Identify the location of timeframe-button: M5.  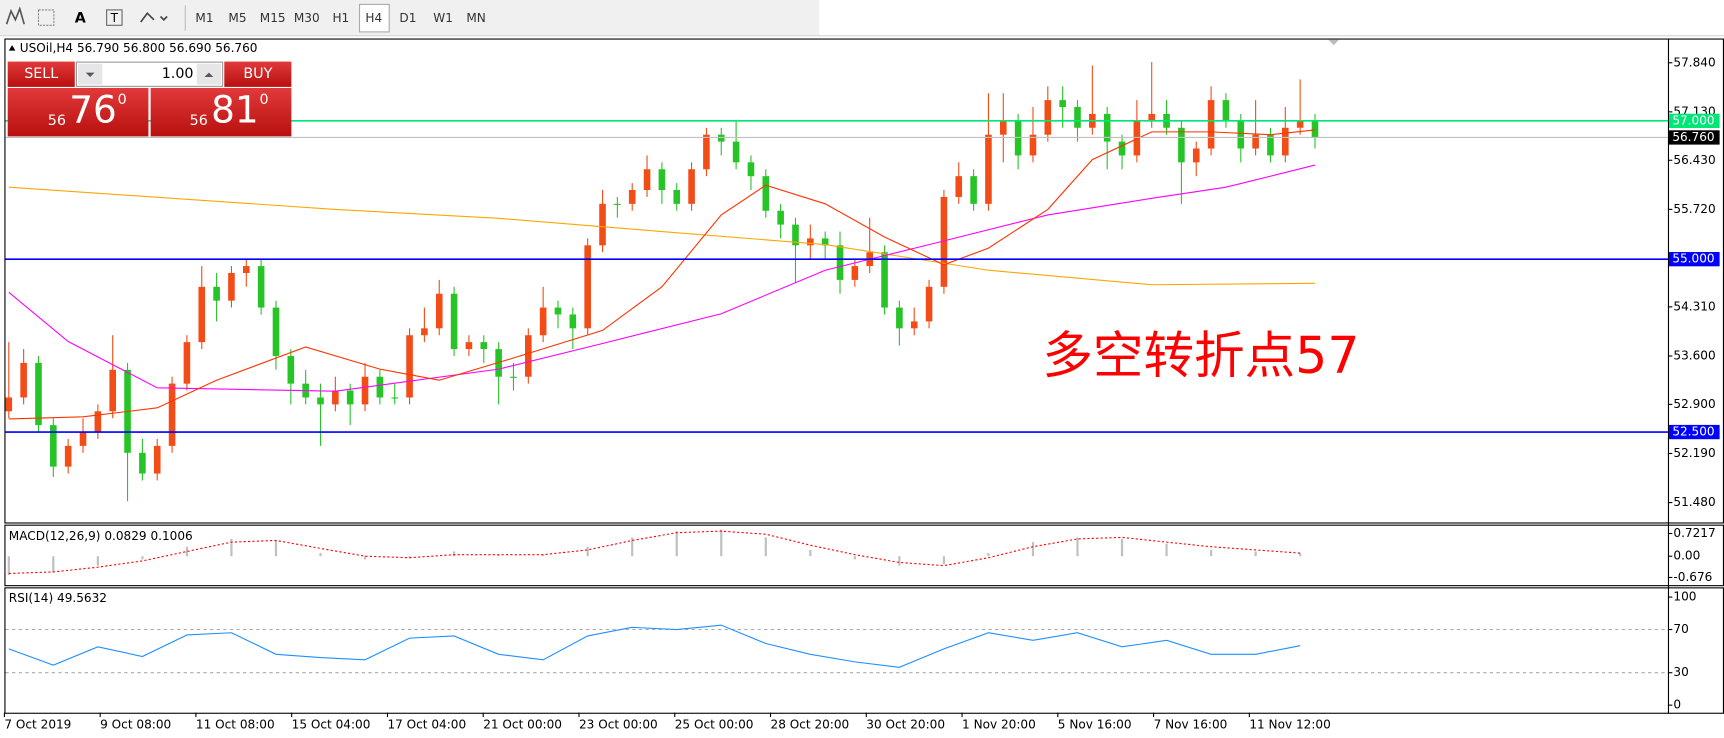
(237, 18).